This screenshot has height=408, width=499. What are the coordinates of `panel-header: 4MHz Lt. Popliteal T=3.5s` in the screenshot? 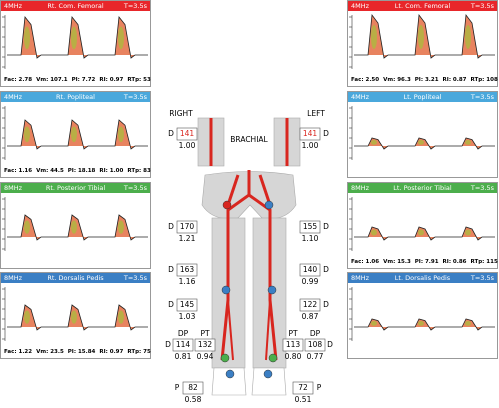 It's located at (422, 97).